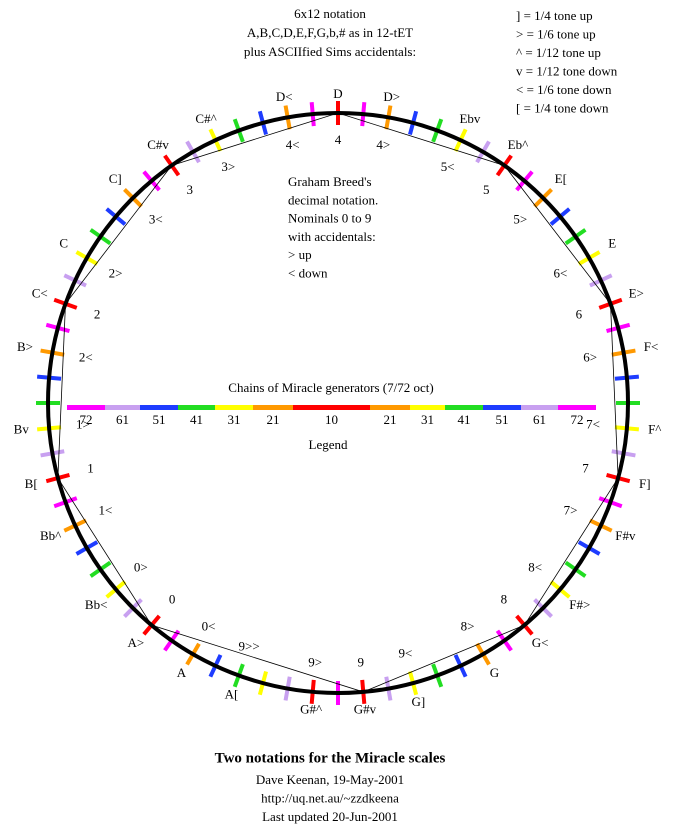  I want to click on inner-label: 2<, so click(86, 357).